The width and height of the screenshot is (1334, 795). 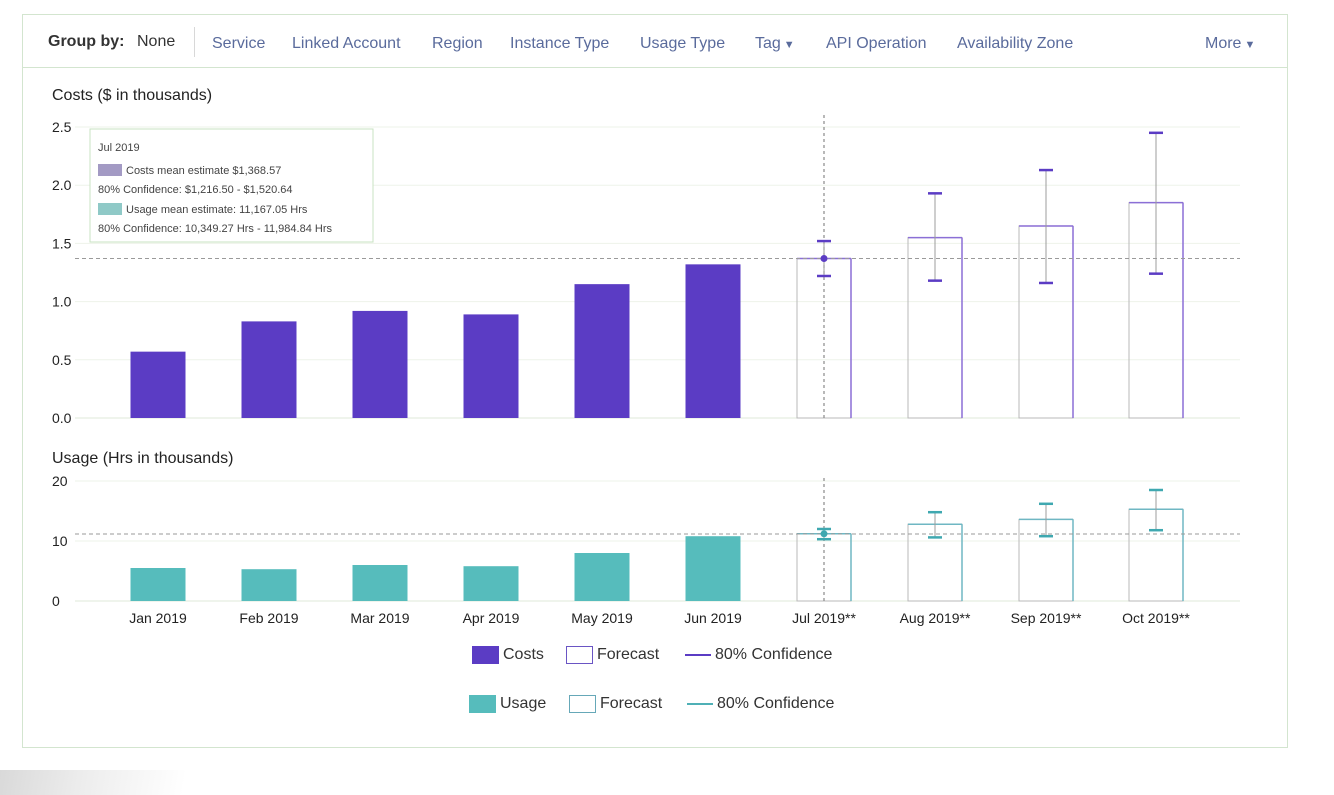 What do you see at coordinates (579, 655) in the screenshot?
I see `legend-costs-forecast-swatch` at bounding box center [579, 655].